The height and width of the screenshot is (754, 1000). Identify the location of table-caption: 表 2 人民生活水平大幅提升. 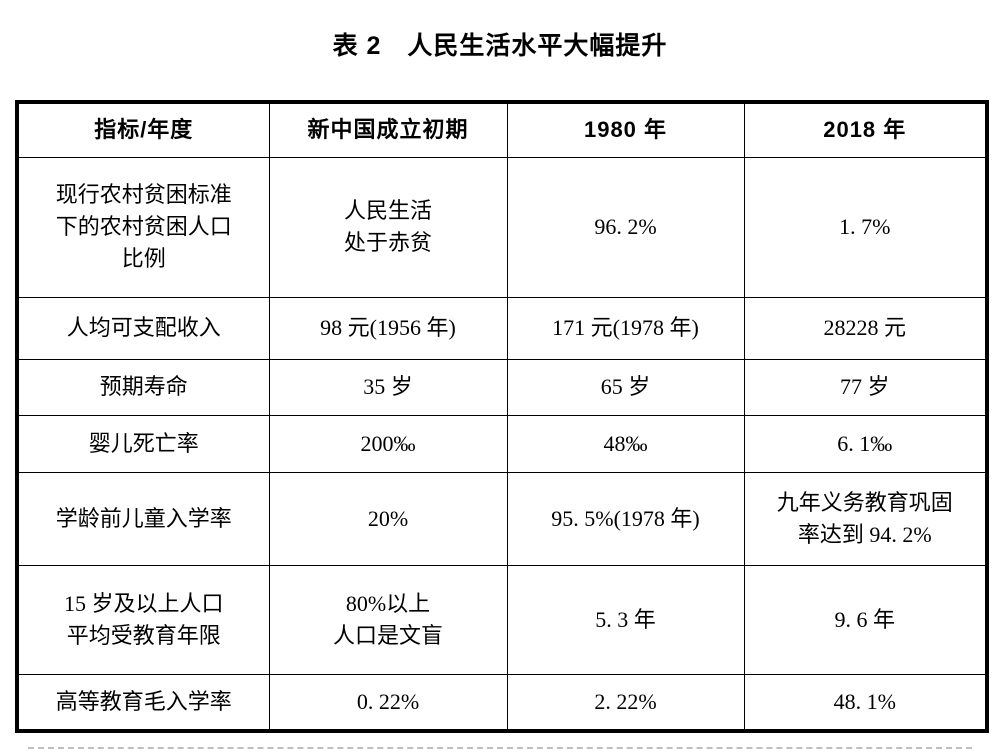
(500, 44).